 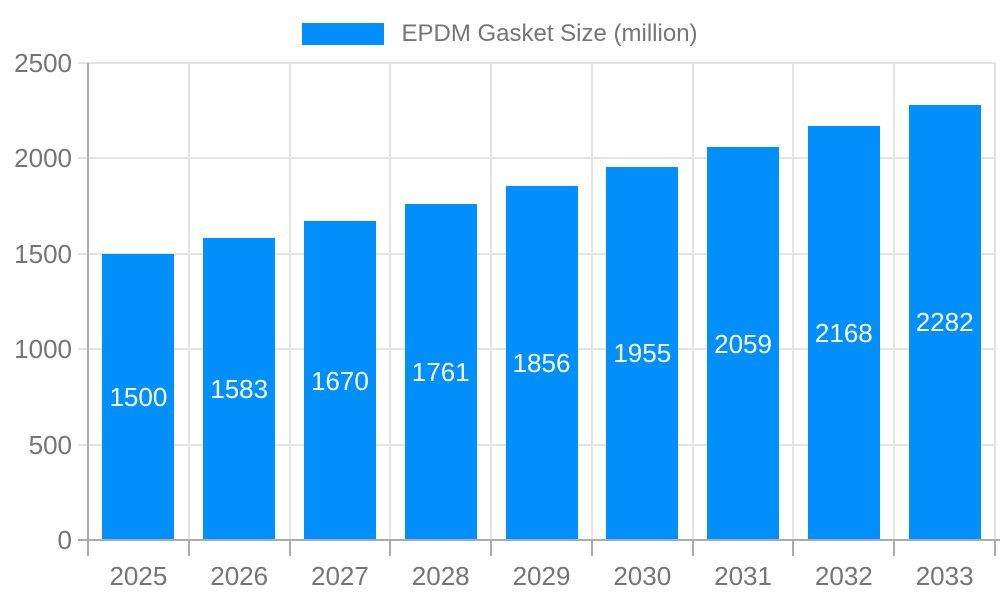 What do you see at coordinates (239, 576) in the screenshot?
I see `x-axis-label: 2026` at bounding box center [239, 576].